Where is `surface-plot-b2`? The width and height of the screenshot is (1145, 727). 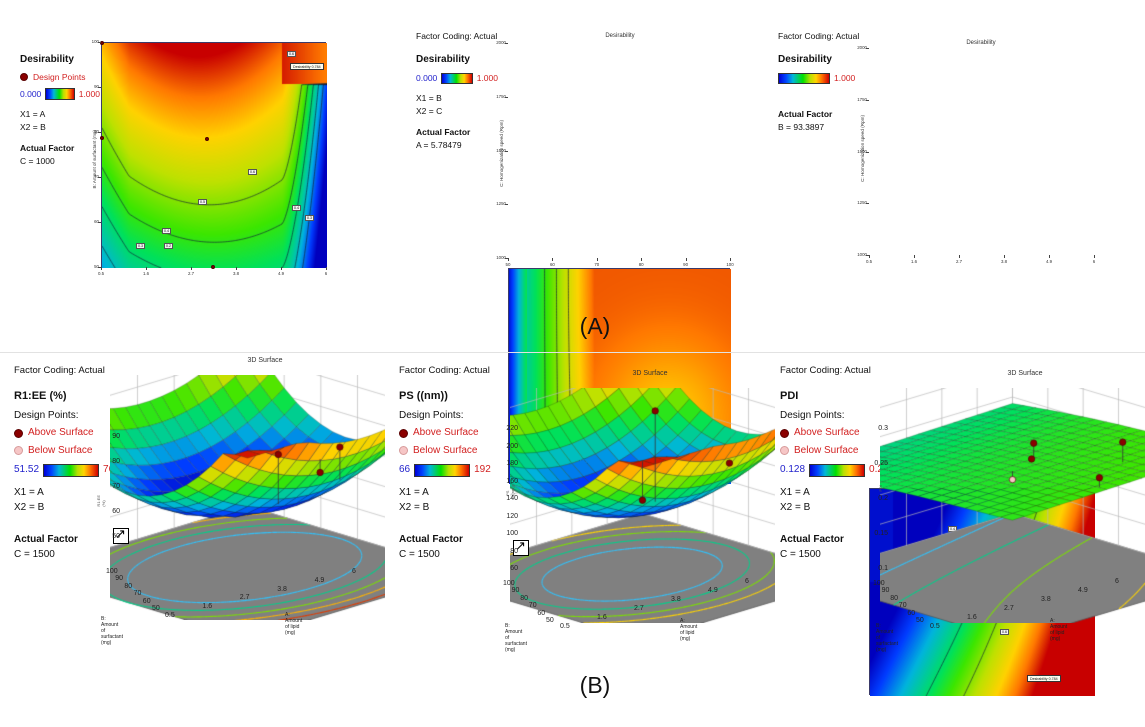
surface-plot-b2 is located at coordinates (642, 505).